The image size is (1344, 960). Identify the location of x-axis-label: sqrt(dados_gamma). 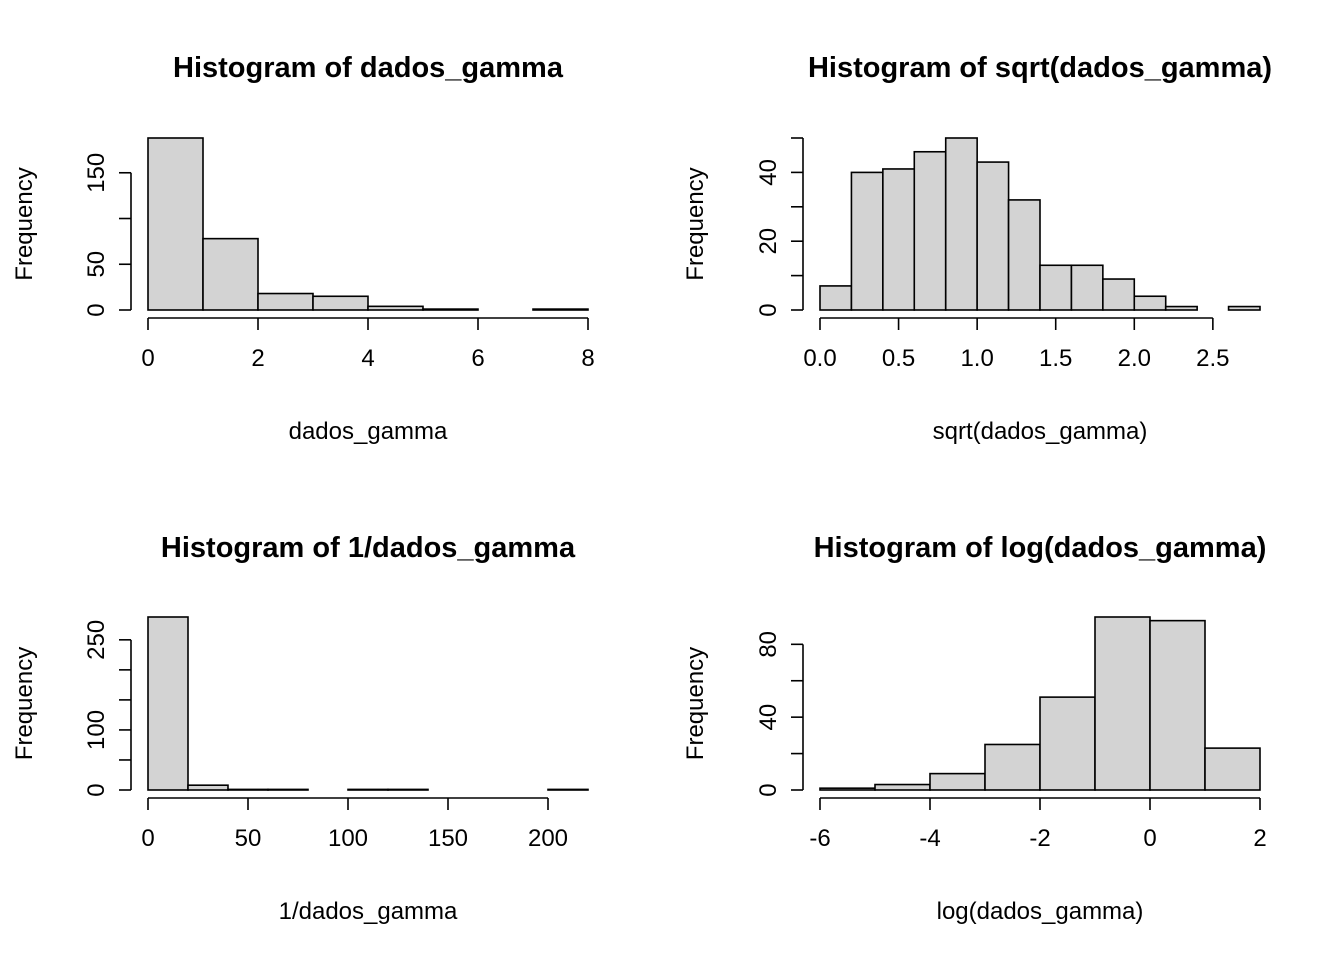
(1040, 431).